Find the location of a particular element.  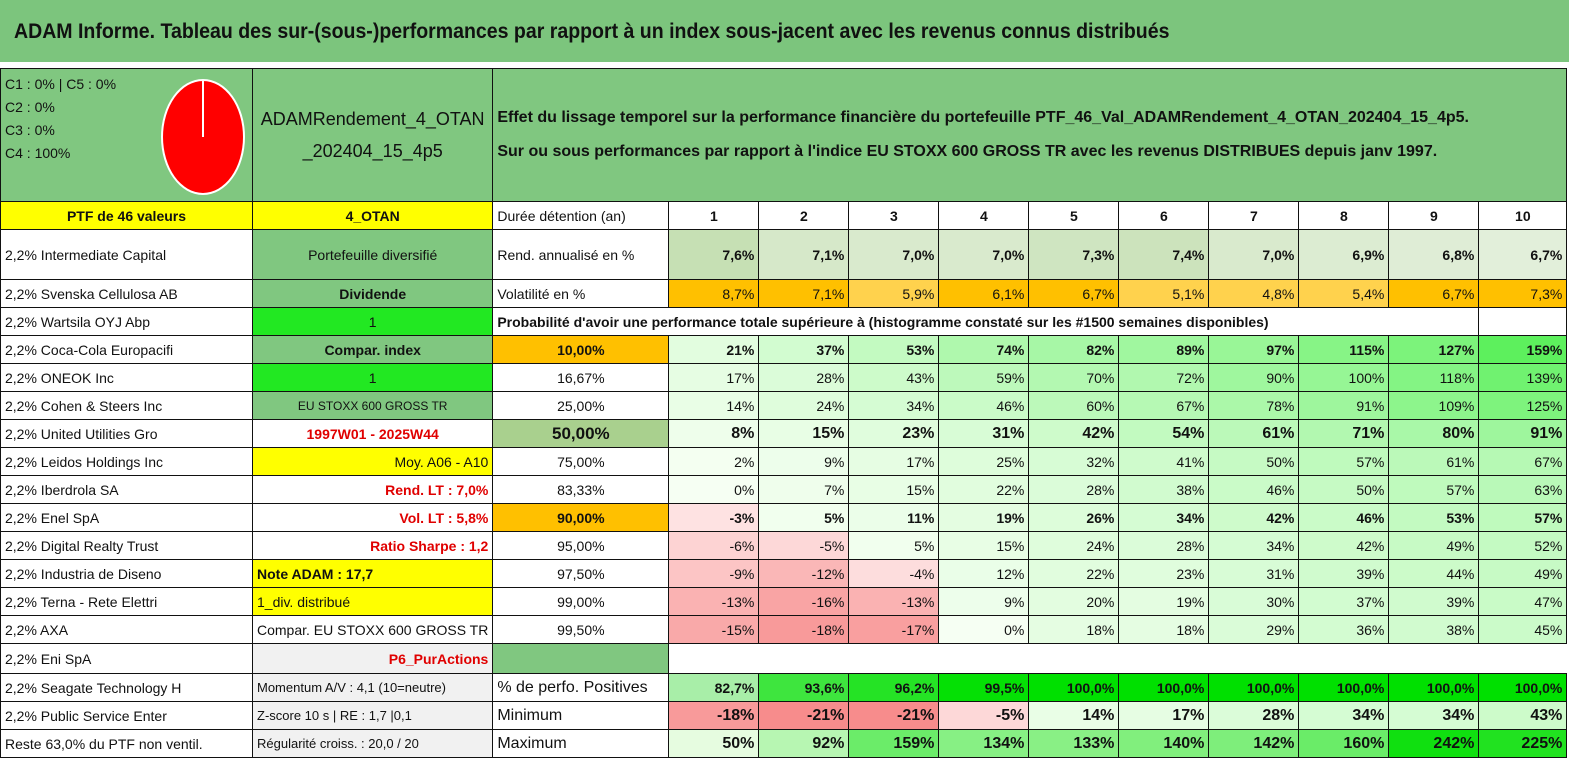

row-label: 99,50% is located at coordinates (581, 629).